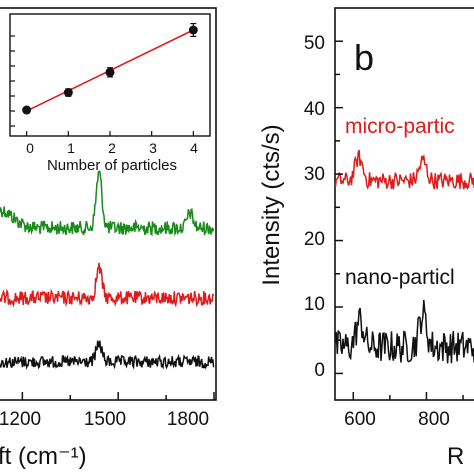 This screenshot has height=474, width=474. What do you see at coordinates (30, 148) in the screenshot?
I see `inset-x-tick-label: 0` at bounding box center [30, 148].